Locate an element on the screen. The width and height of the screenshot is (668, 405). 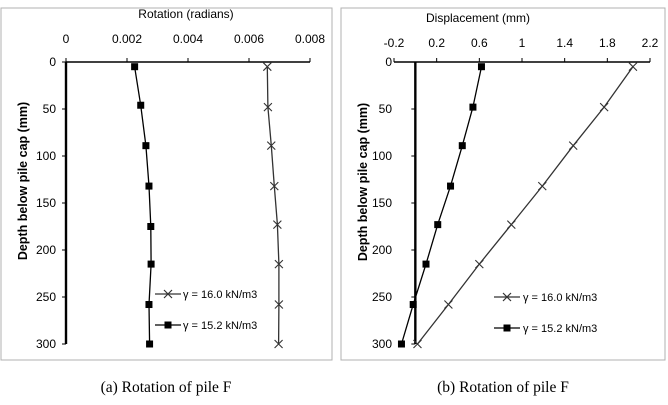
panel-b-y-tick-label: 150 is located at coordinates (382, 203).